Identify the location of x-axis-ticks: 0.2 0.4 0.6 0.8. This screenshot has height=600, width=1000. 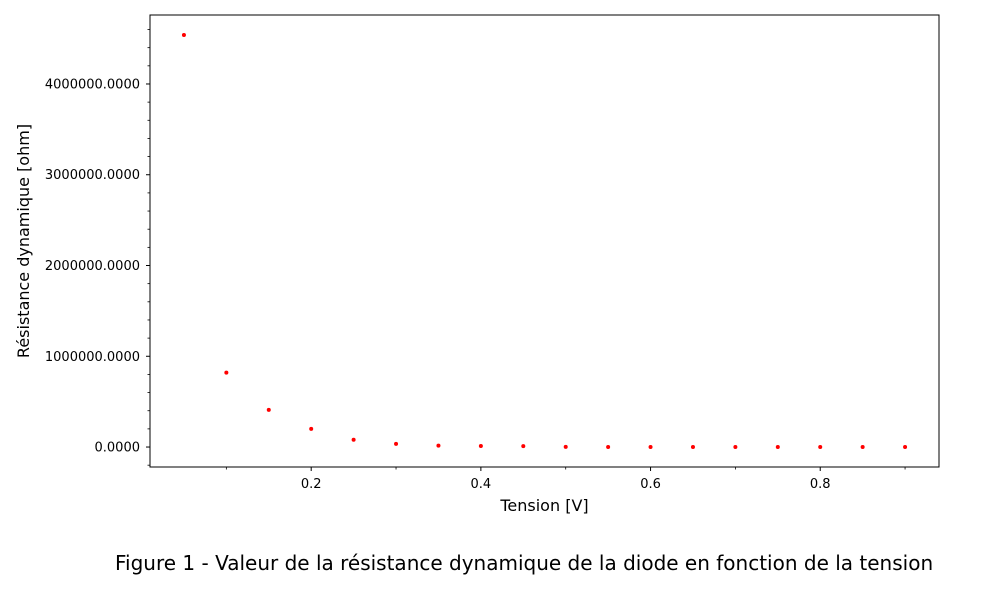
(565, 479).